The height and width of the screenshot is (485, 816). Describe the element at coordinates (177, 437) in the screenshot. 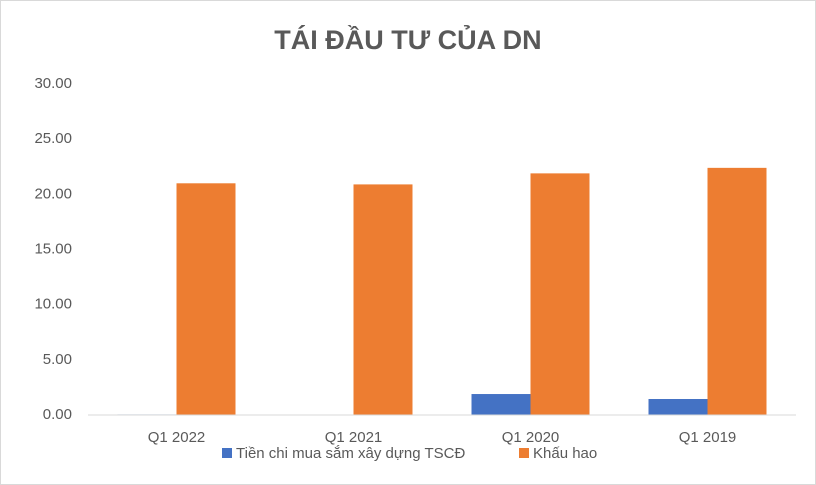

I see `x-tick-label: Q1 2022` at that location.